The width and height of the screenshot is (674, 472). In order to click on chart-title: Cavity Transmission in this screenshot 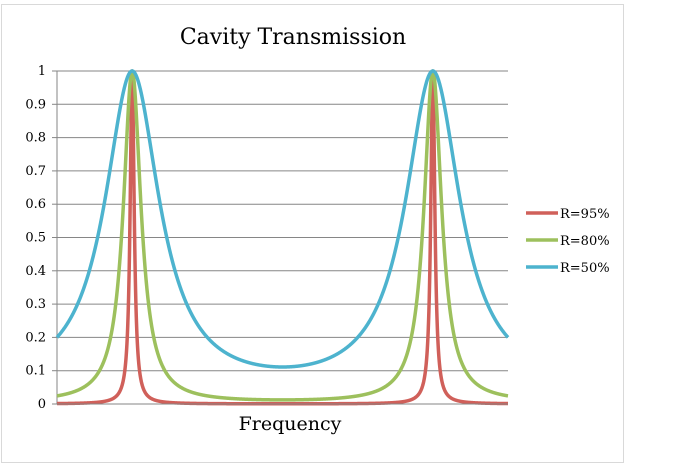, I will do `click(293, 37)`.